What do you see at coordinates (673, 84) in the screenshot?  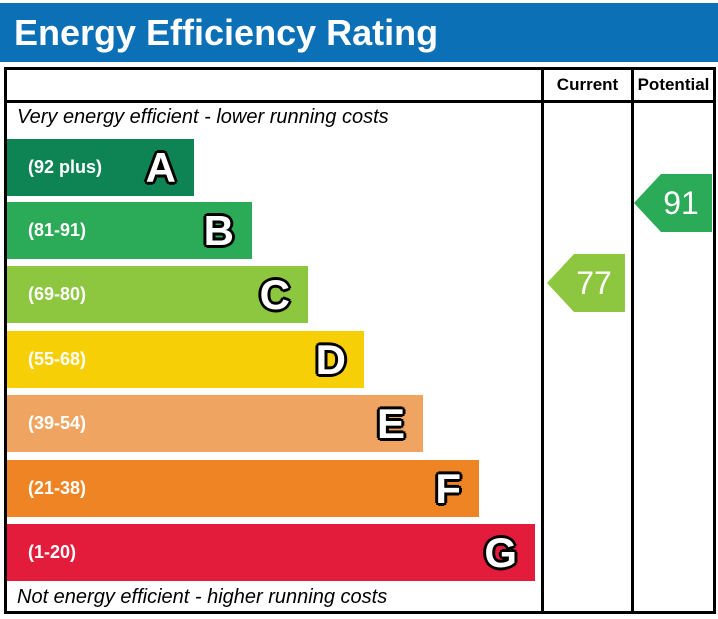 I see `potential-column-header: Potential` at bounding box center [673, 84].